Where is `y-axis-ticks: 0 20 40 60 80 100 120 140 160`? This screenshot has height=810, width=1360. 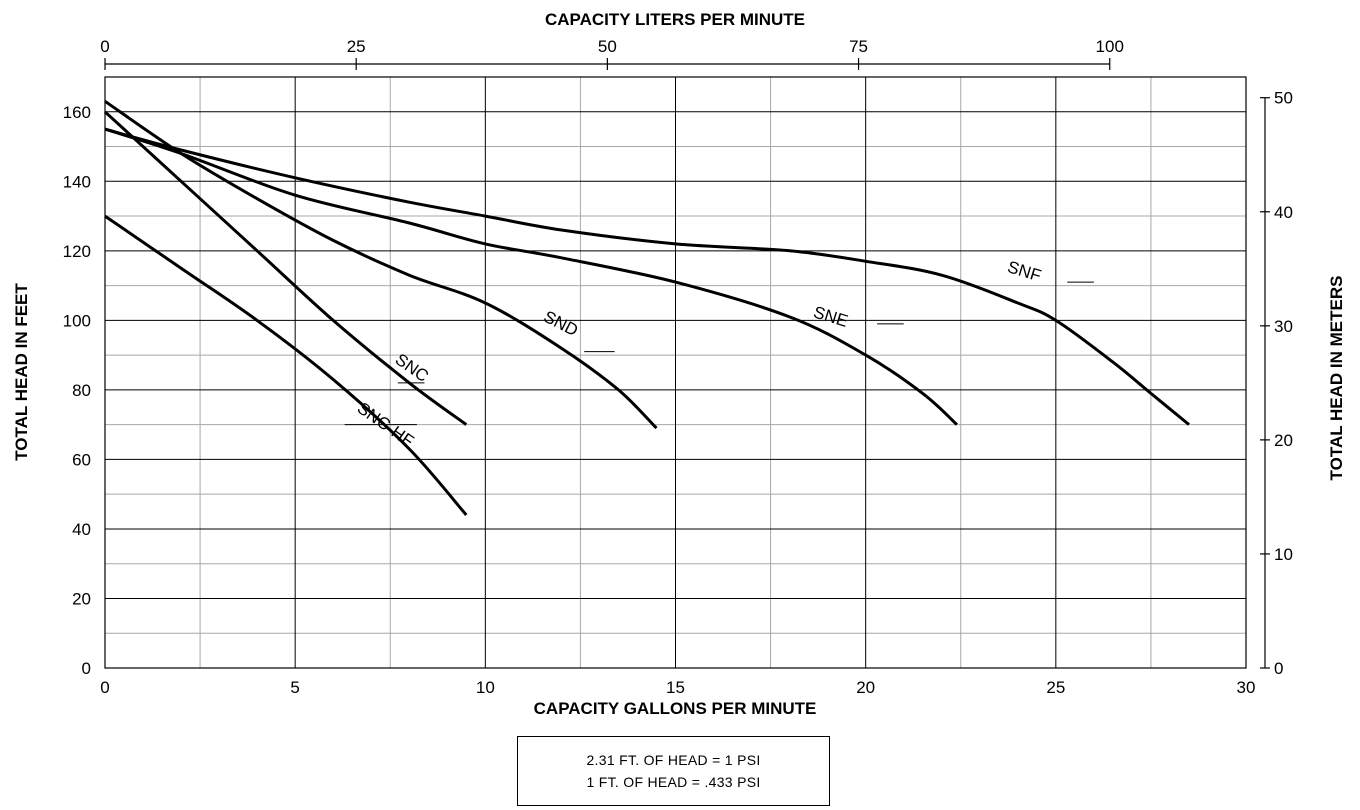 y-axis-ticks: 0 20 40 60 80 100 120 140 160 is located at coordinates (77, 390).